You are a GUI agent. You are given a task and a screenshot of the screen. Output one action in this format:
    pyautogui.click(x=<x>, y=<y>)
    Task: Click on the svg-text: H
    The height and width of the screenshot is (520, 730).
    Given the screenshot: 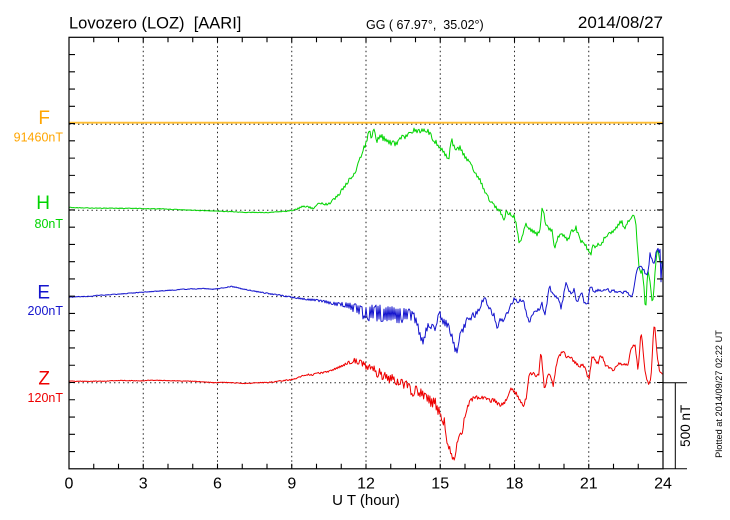 What is the action you would take?
    pyautogui.click(x=43, y=203)
    